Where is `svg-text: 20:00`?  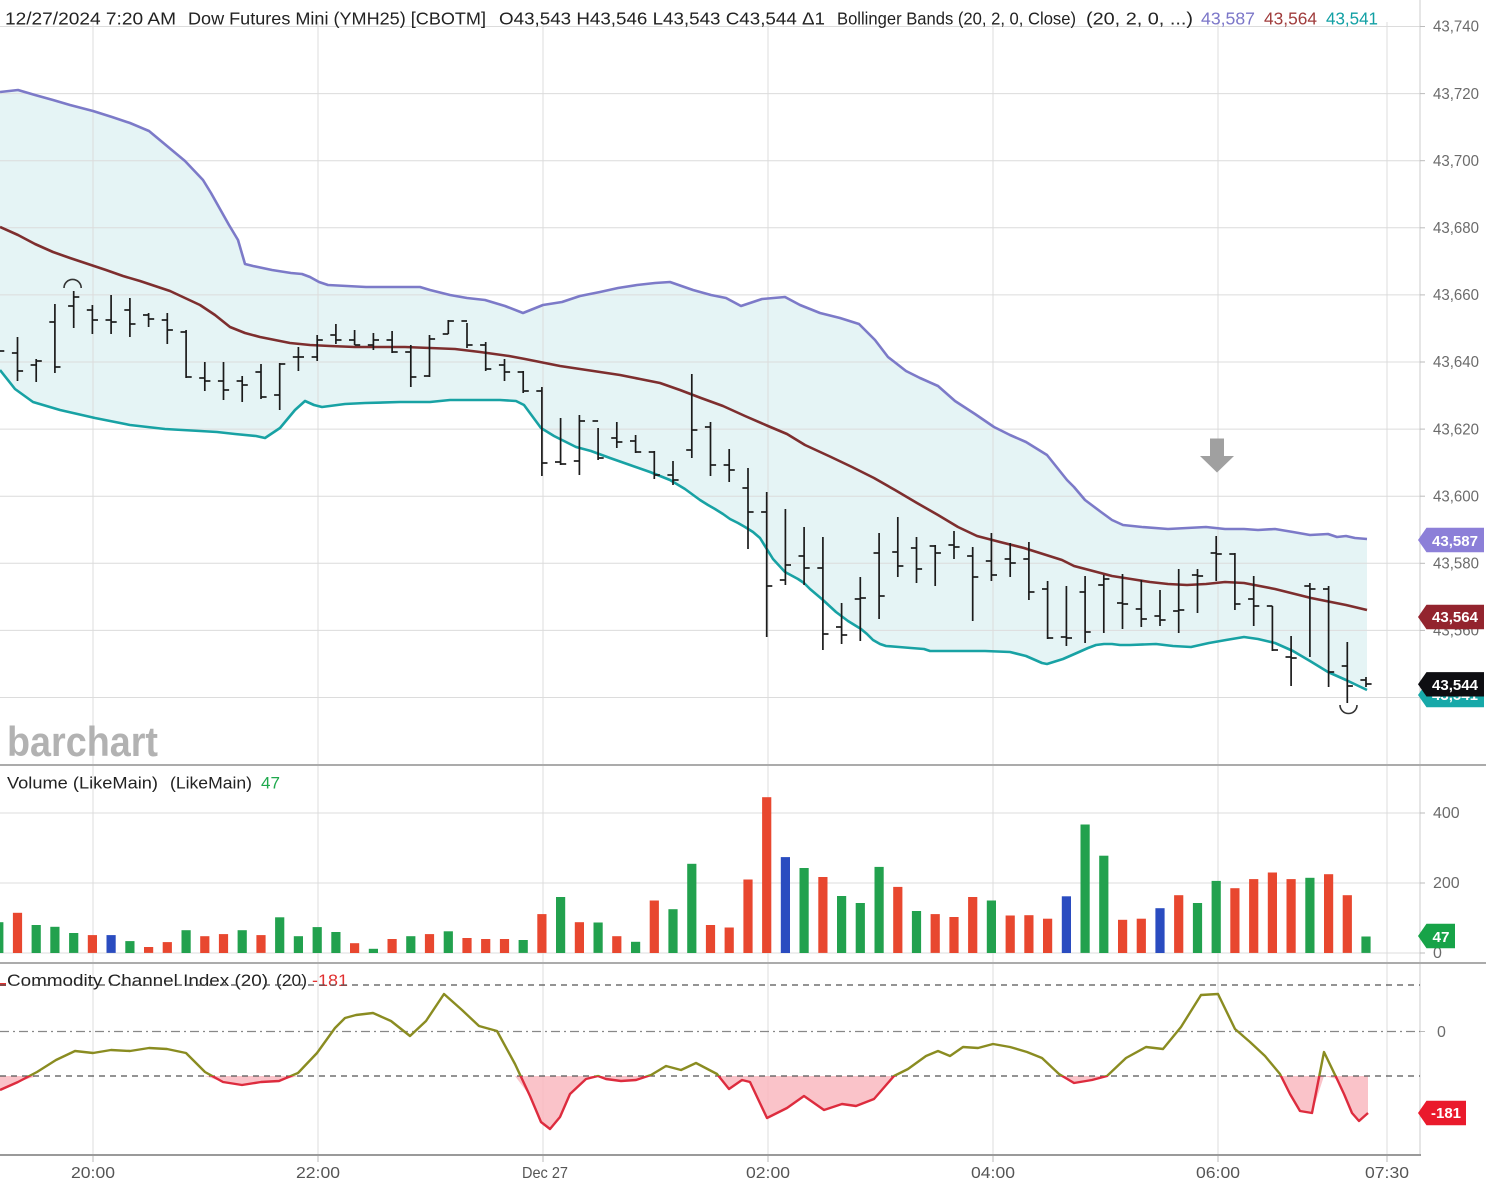 svg-text: 20:00 is located at coordinates (93, 1173).